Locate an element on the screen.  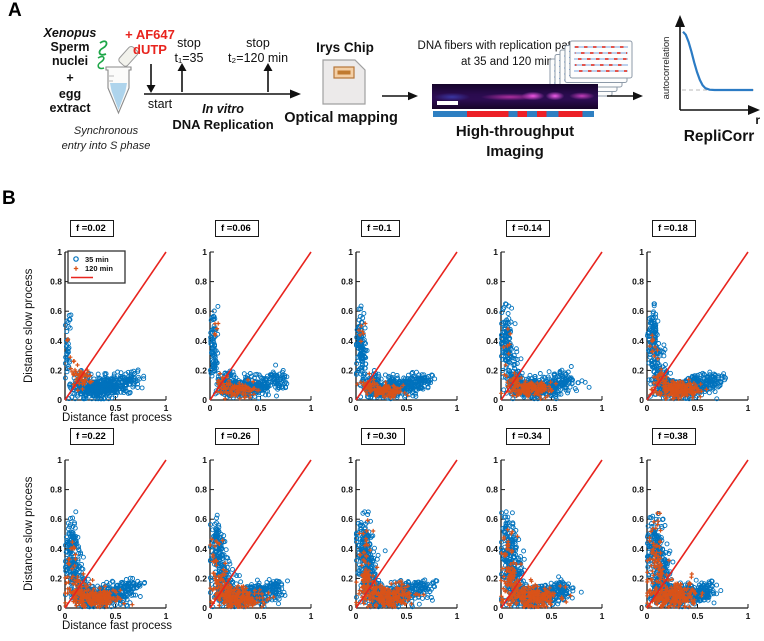
sample-description: Xenopus Sperm nuclei + egg extract is located at coordinates (70, 70).